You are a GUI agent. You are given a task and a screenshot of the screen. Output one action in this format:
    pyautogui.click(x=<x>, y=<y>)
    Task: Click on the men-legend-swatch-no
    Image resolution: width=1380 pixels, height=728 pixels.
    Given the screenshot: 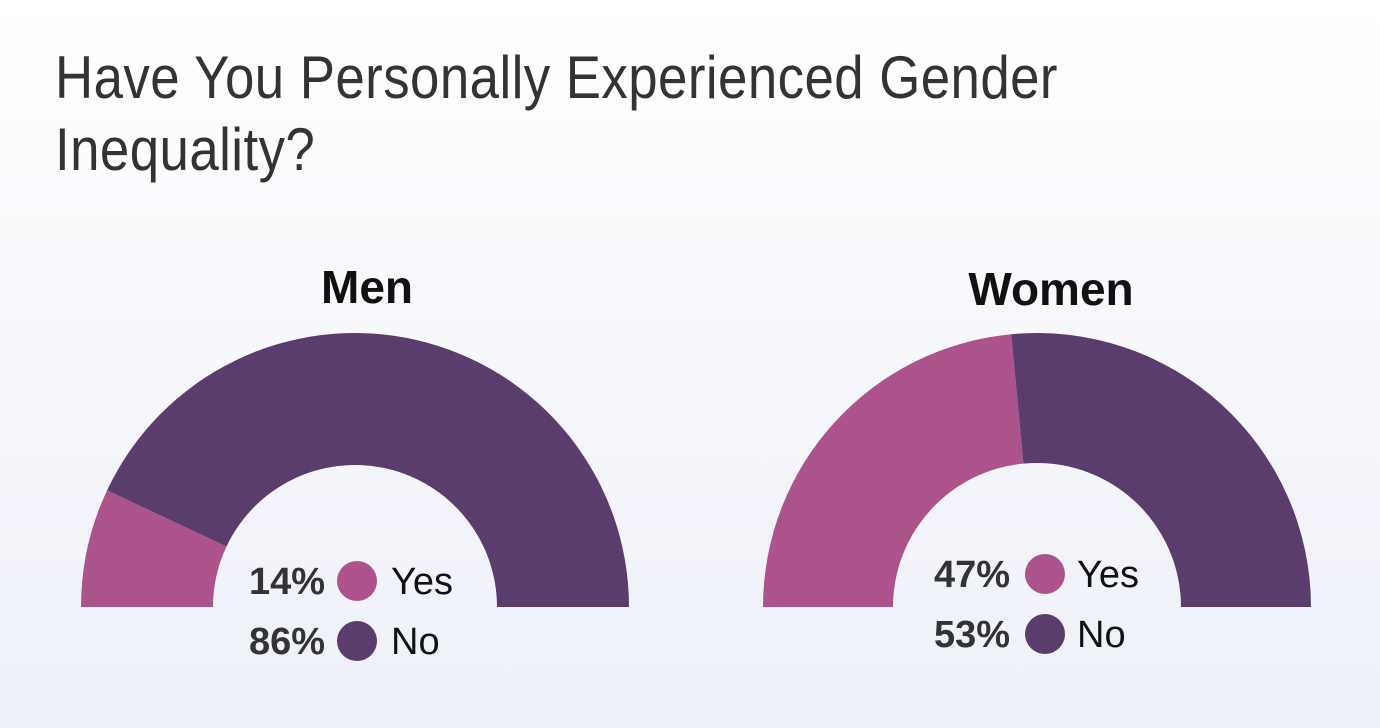 What is the action you would take?
    pyautogui.click(x=357, y=641)
    